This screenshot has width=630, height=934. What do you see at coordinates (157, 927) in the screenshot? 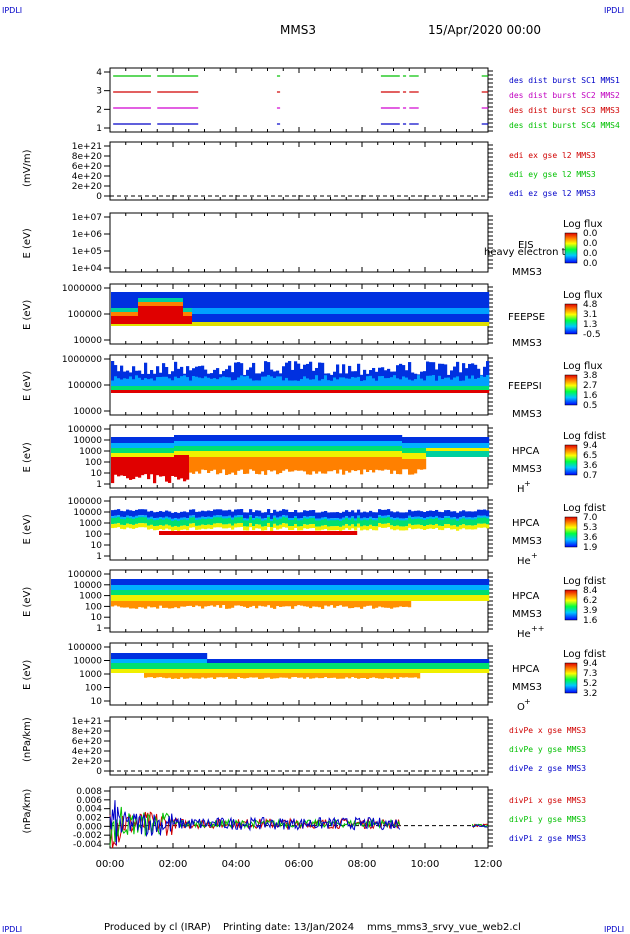
I see `footer-credit: Produced by cl (IRAP)` at bounding box center [157, 927].